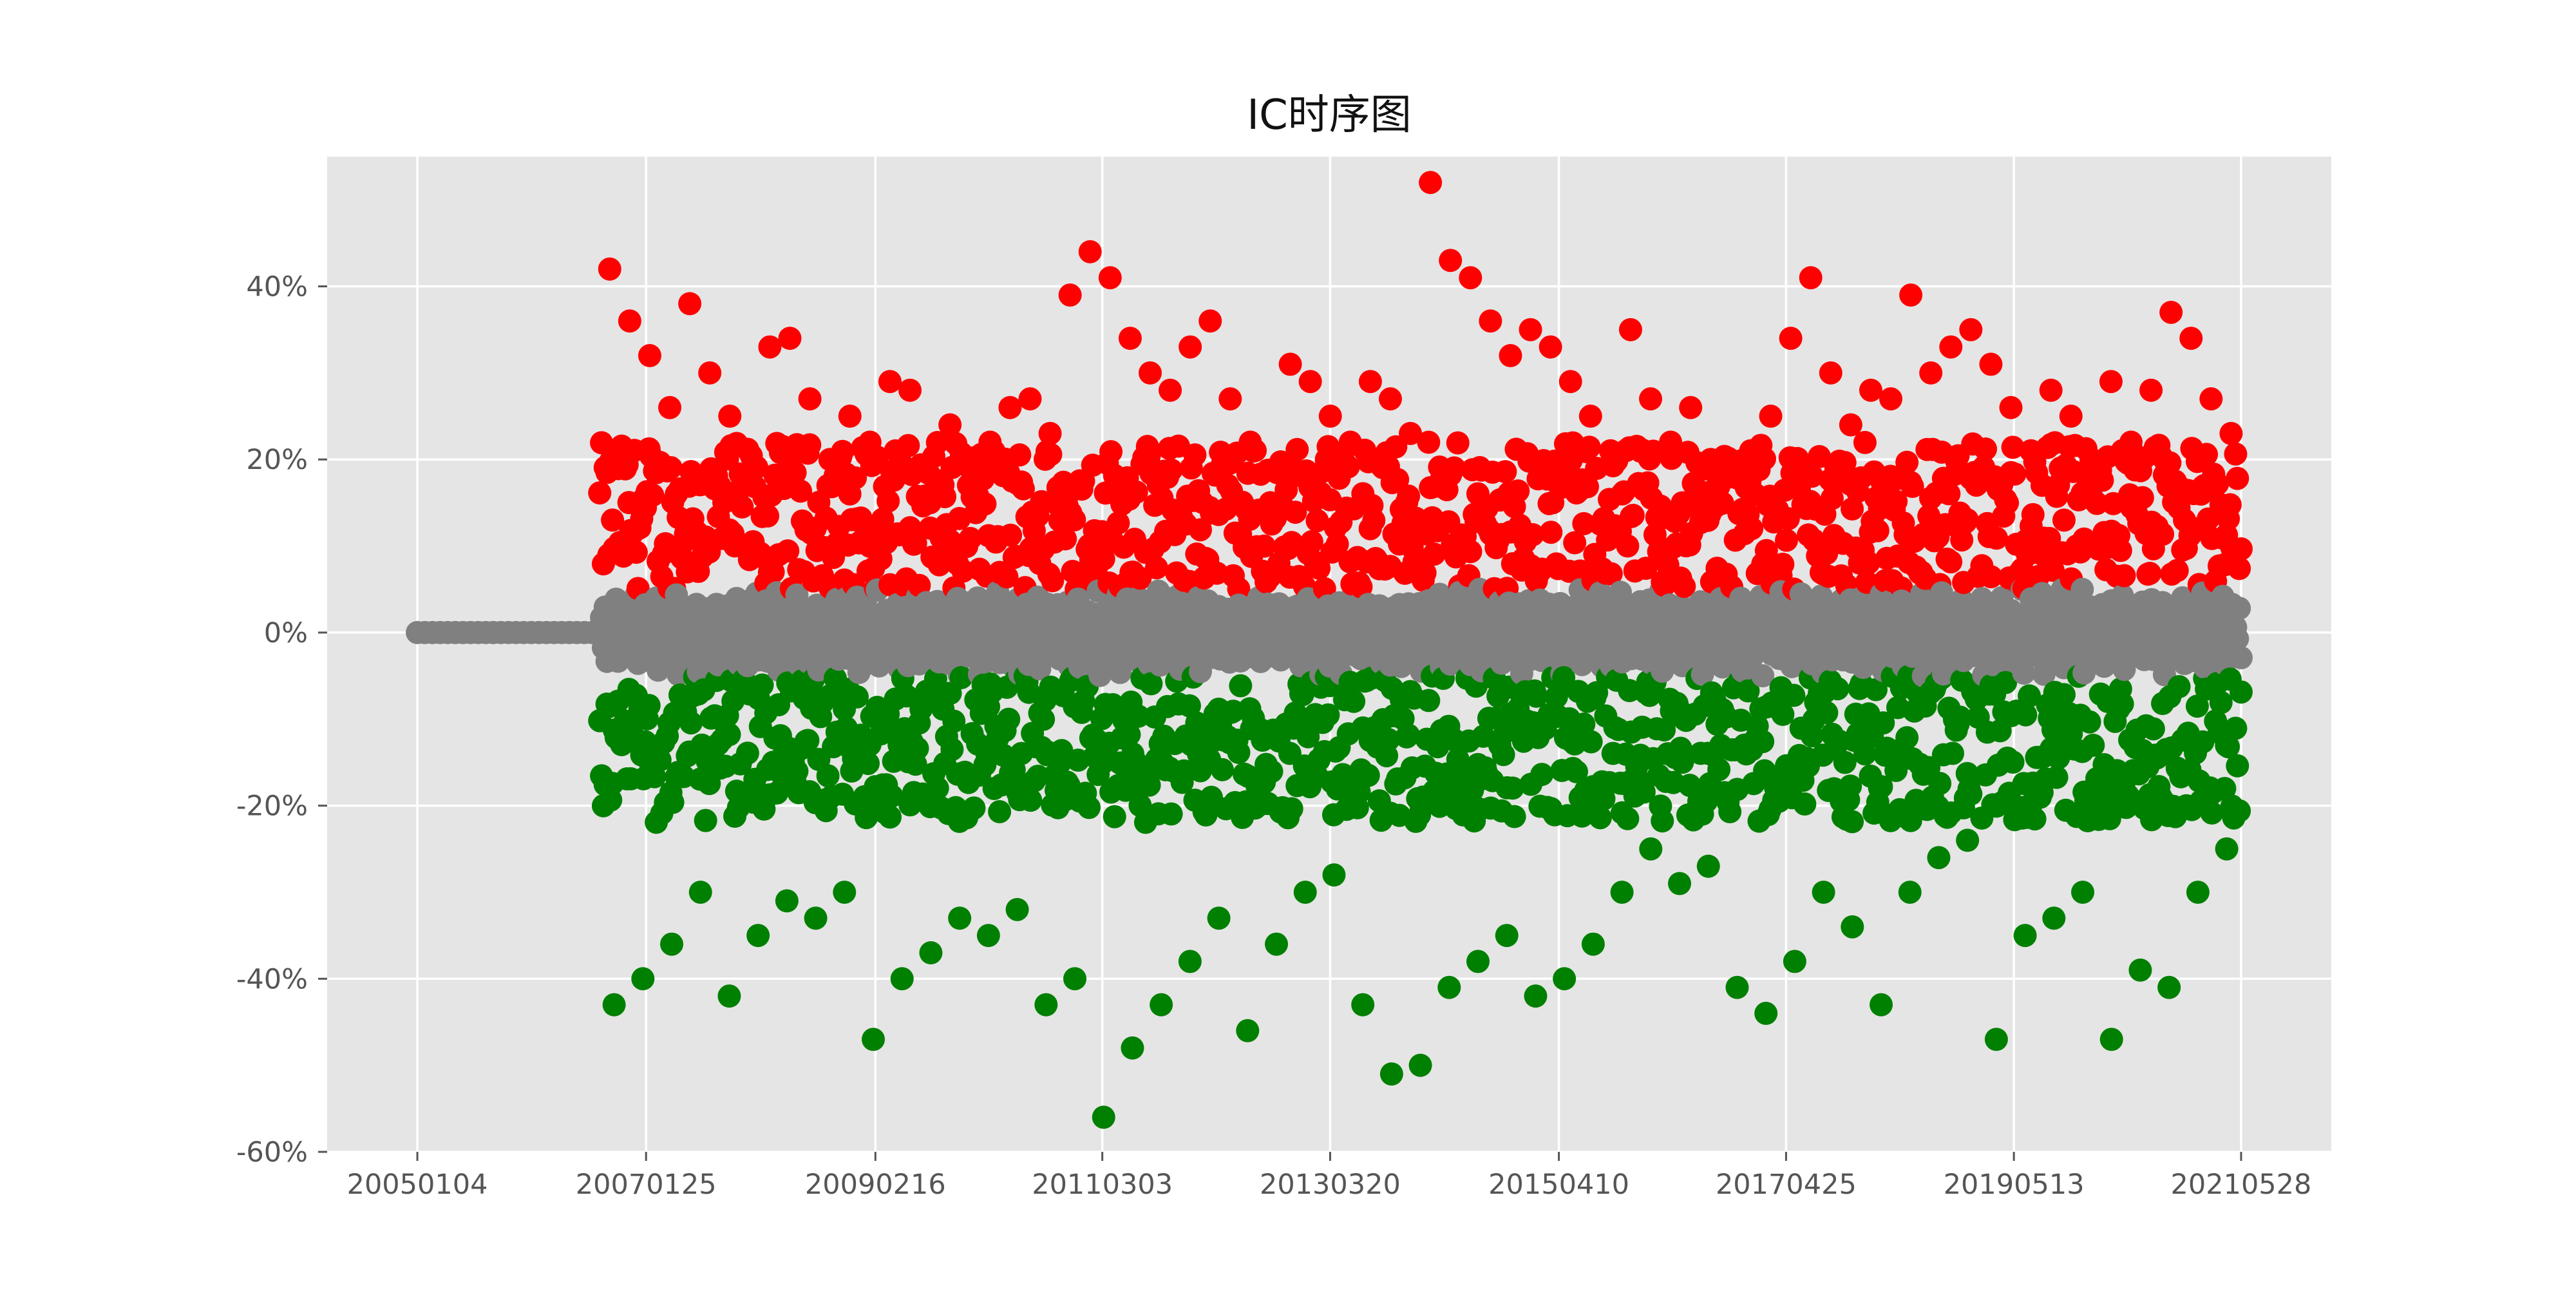  What do you see at coordinates (646, 1185) in the screenshot?
I see `x-tick-label: 20070125` at bounding box center [646, 1185].